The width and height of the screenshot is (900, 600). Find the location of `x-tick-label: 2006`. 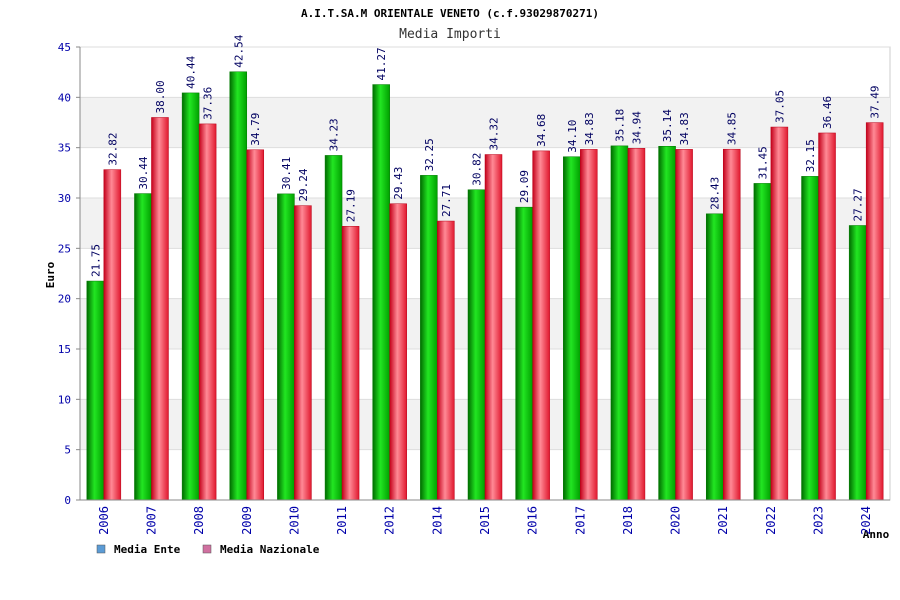

x-tick-label: 2006 is located at coordinates (104, 520).